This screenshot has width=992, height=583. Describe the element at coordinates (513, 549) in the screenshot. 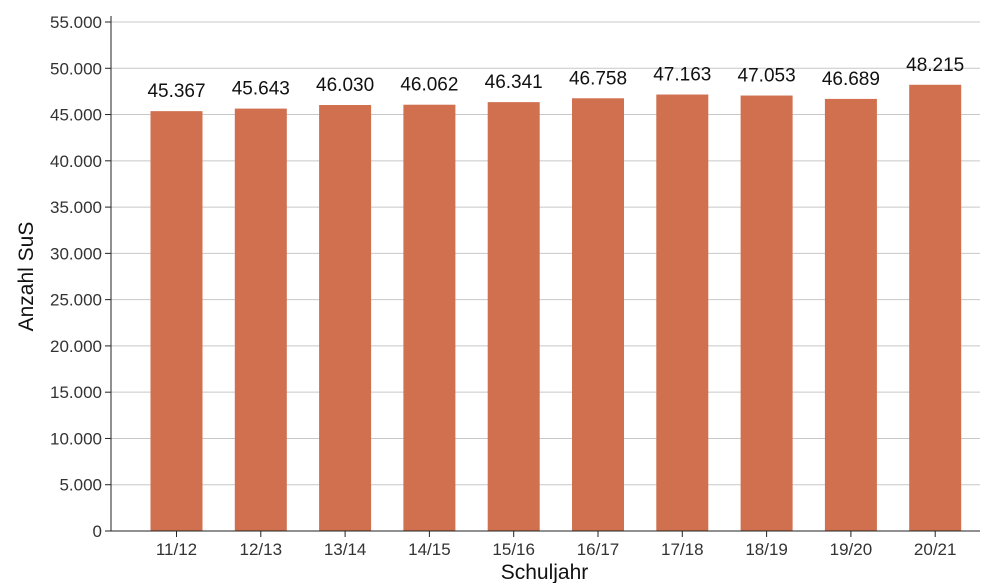

I see `x-tick-label: 15/16` at that location.